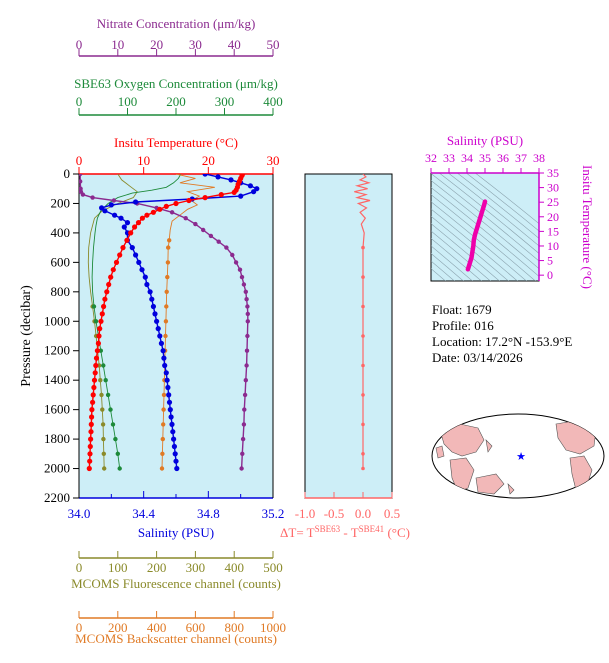 Image resolution: width=609 pixels, height=663 pixels. What do you see at coordinates (553, 231) in the screenshot?
I see `ts-y-tick-label: 15` at bounding box center [553, 231].